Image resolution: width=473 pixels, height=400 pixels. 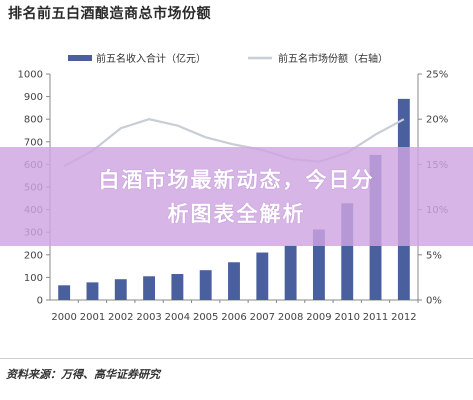 I want to click on y-right-tick-label: 5%, so click(x=434, y=255).